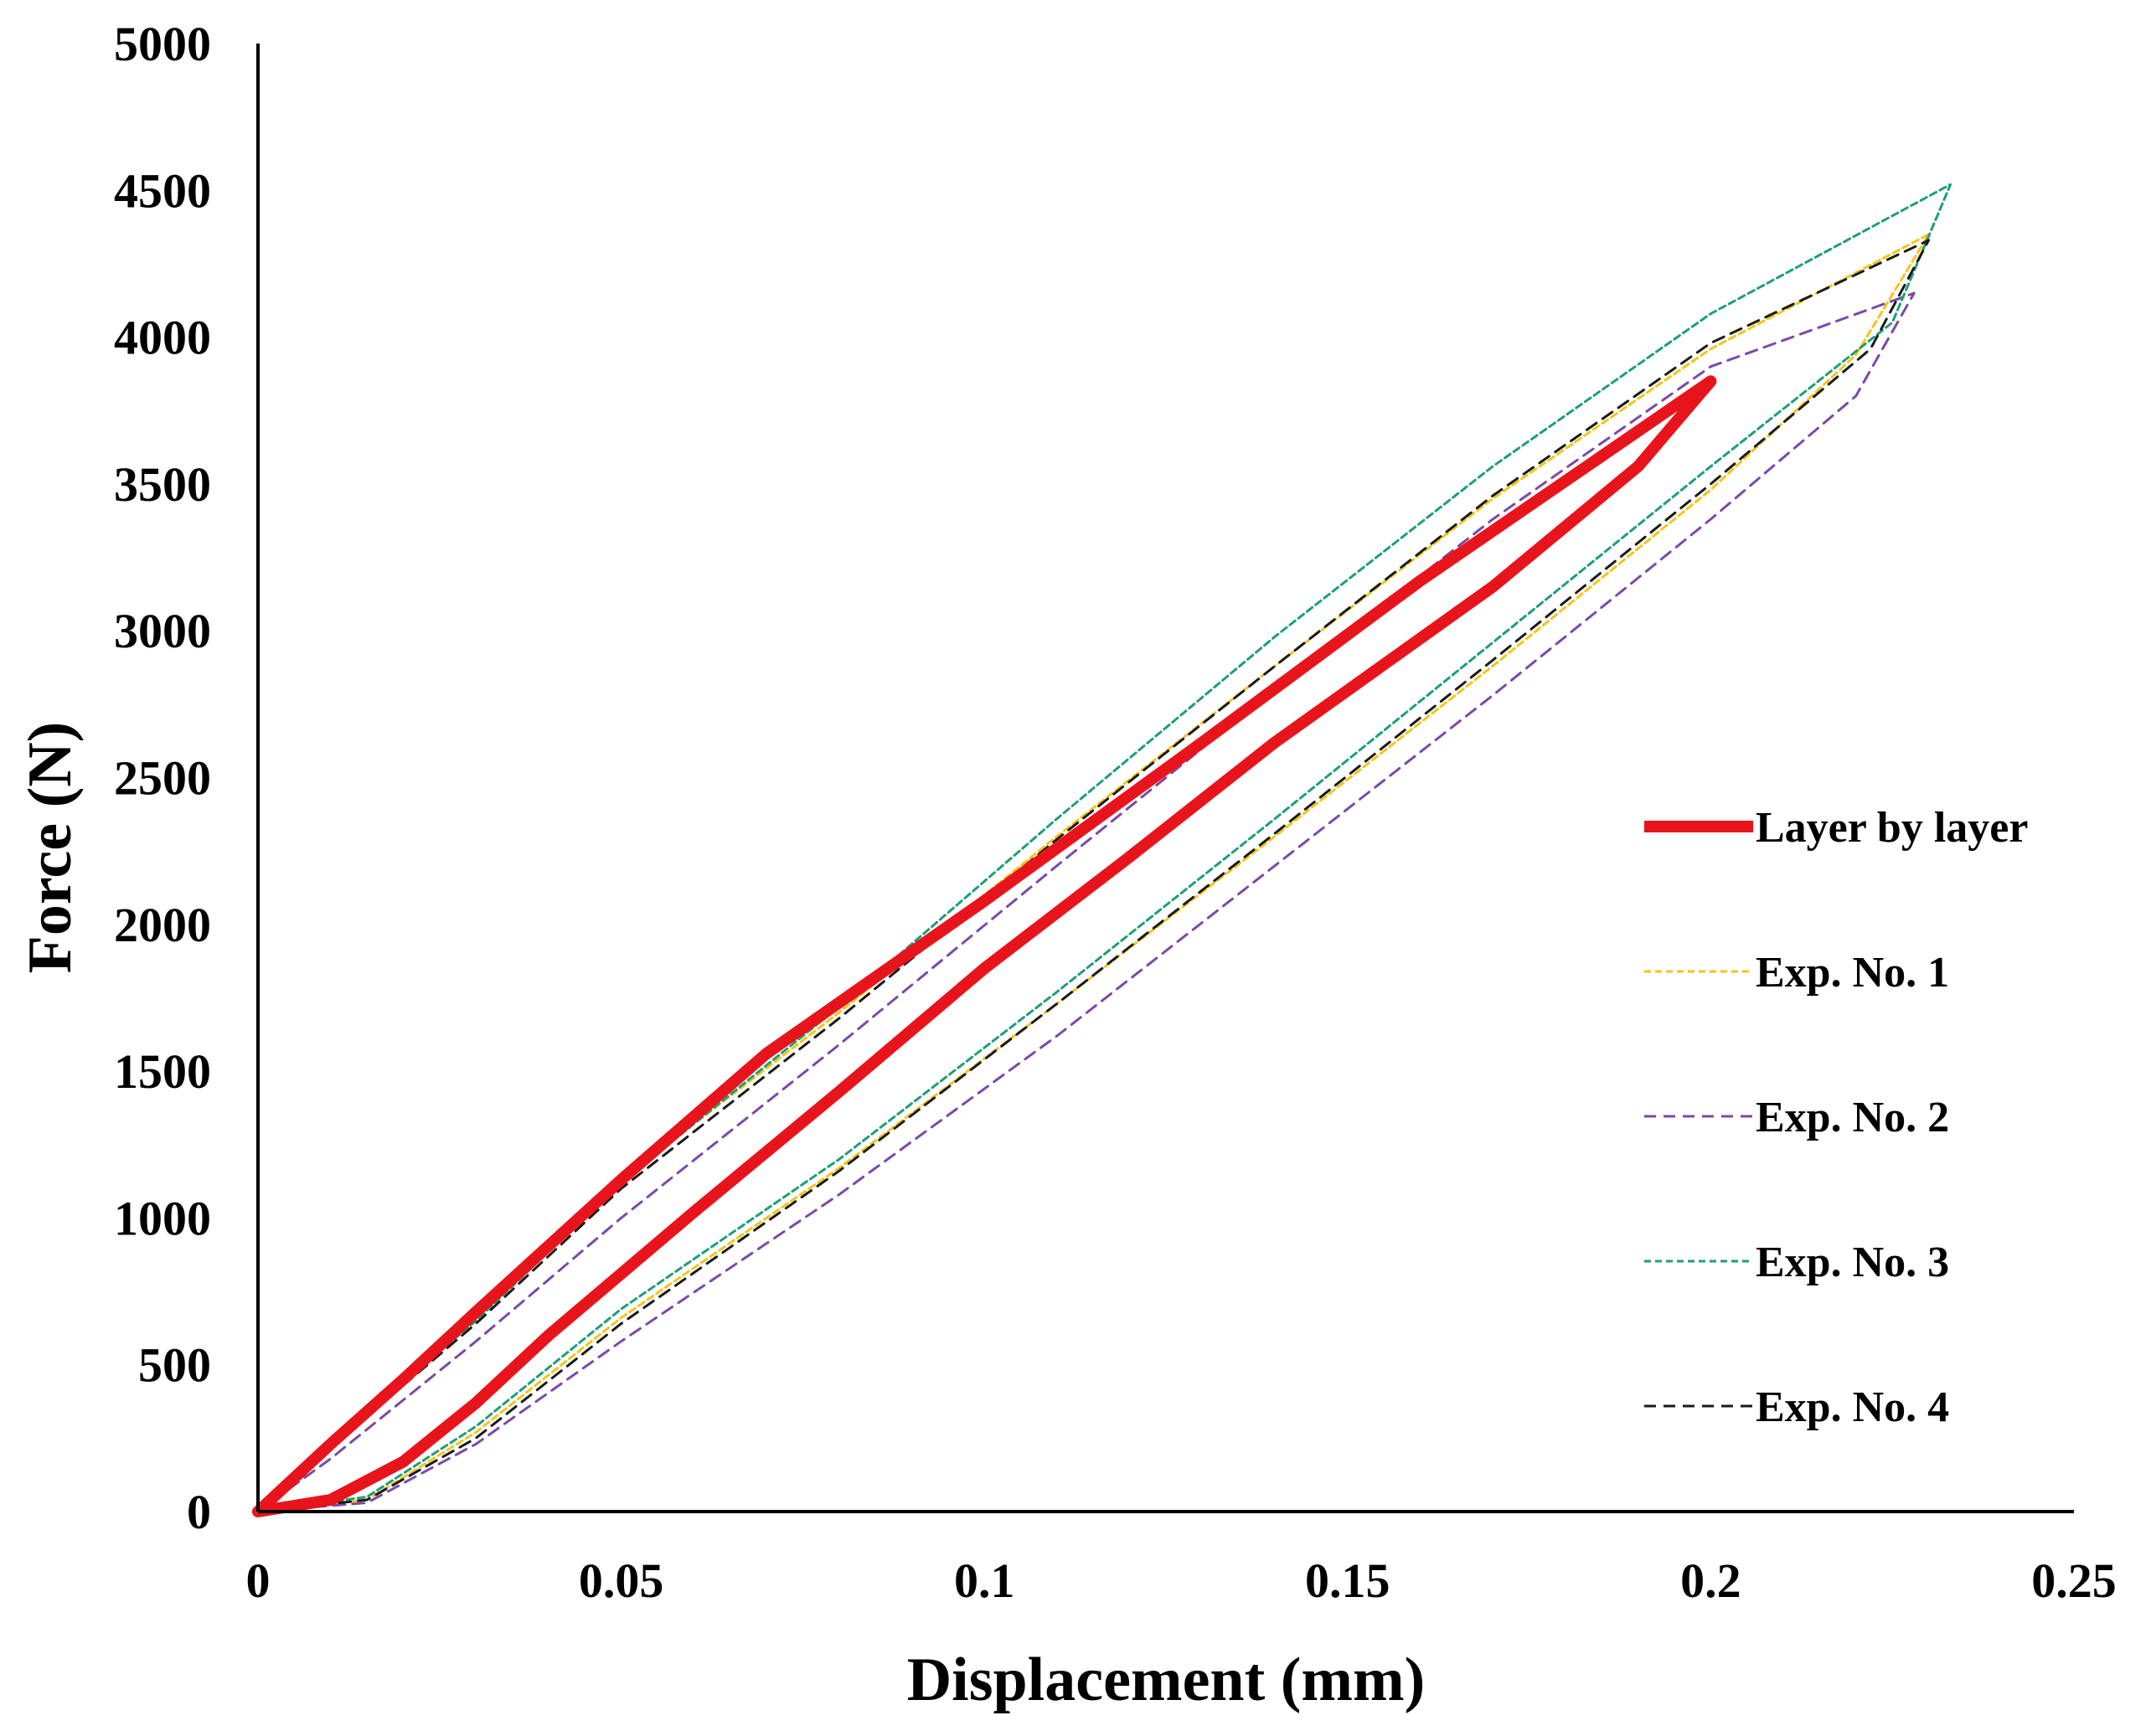  I want to click on y-tick-label: 5000, so click(162, 44).